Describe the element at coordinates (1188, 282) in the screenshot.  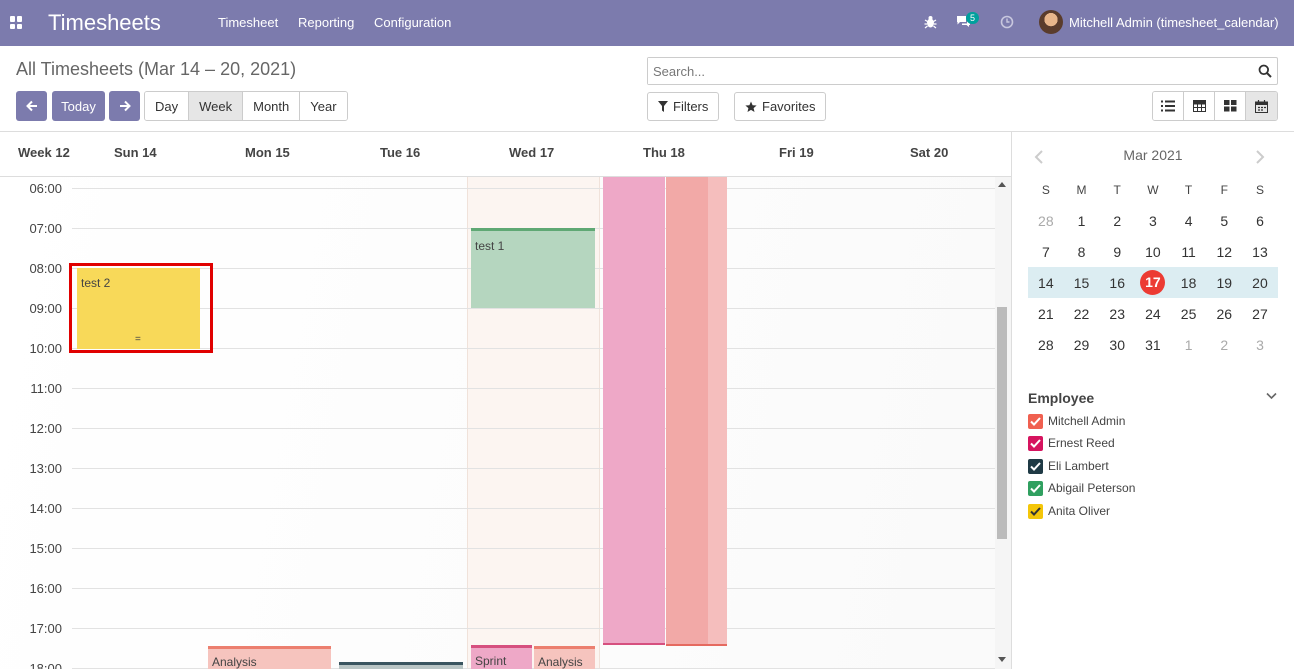
I see `mini-calendar-day: 18` at that location.